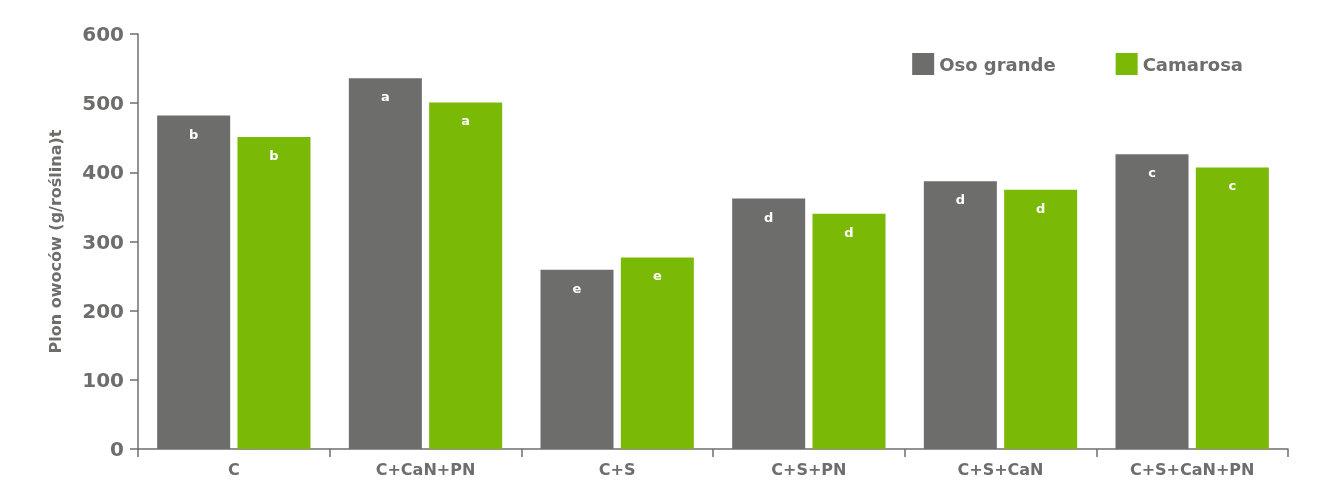 The image size is (1318, 493). Describe the element at coordinates (1193, 64) in the screenshot. I see `legend-label: Camarosa` at that location.